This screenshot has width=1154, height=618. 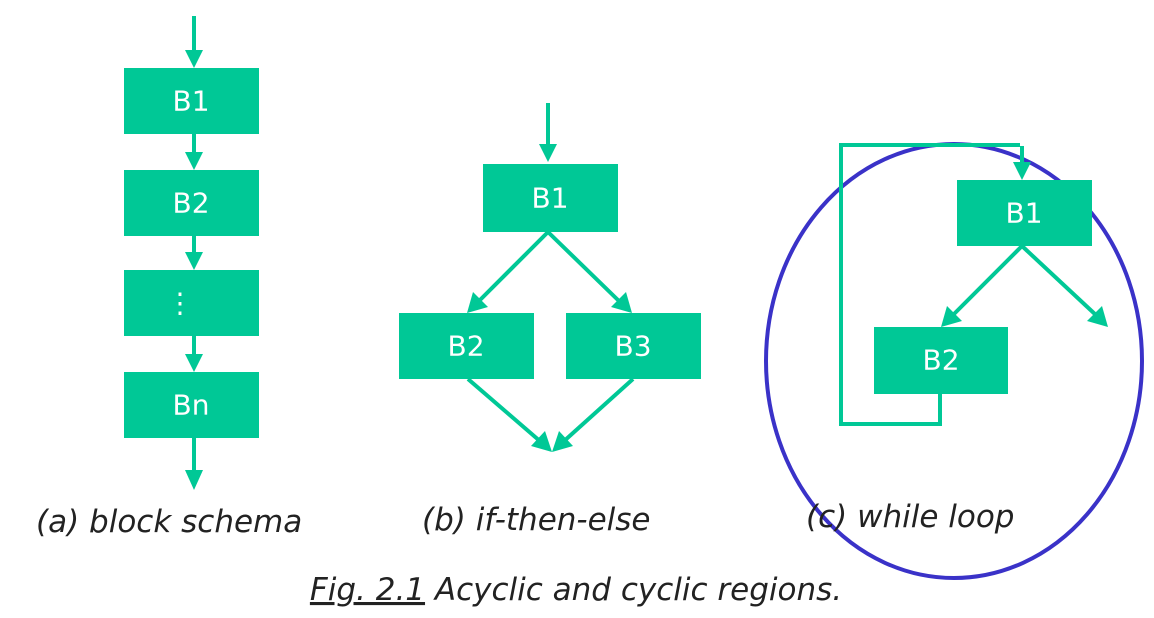 I want to click on block-a-b1-label: B1, so click(x=190, y=101).